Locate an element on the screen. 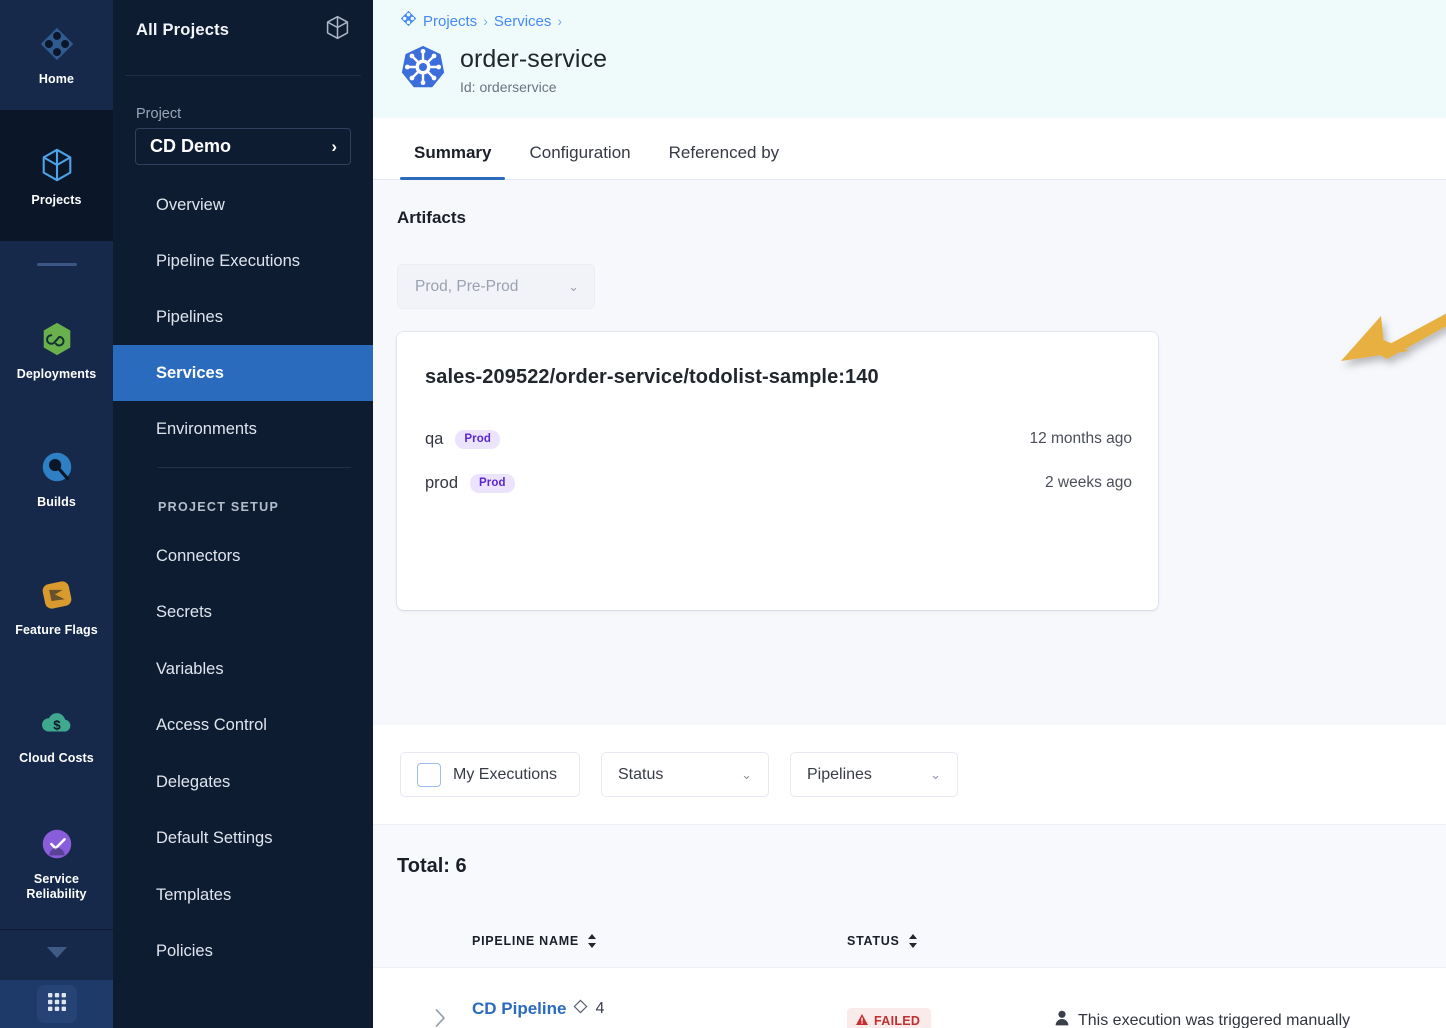 The height and width of the screenshot is (1028, 1446). artifact-env-time: 2 weeks ago is located at coordinates (1088, 482).